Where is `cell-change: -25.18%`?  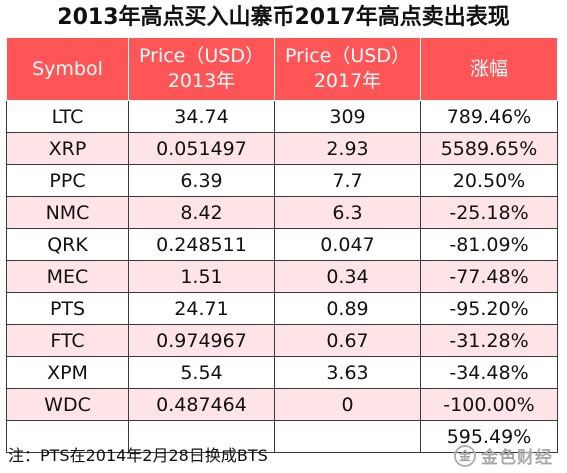 cell-change: -25.18% is located at coordinates (489, 212).